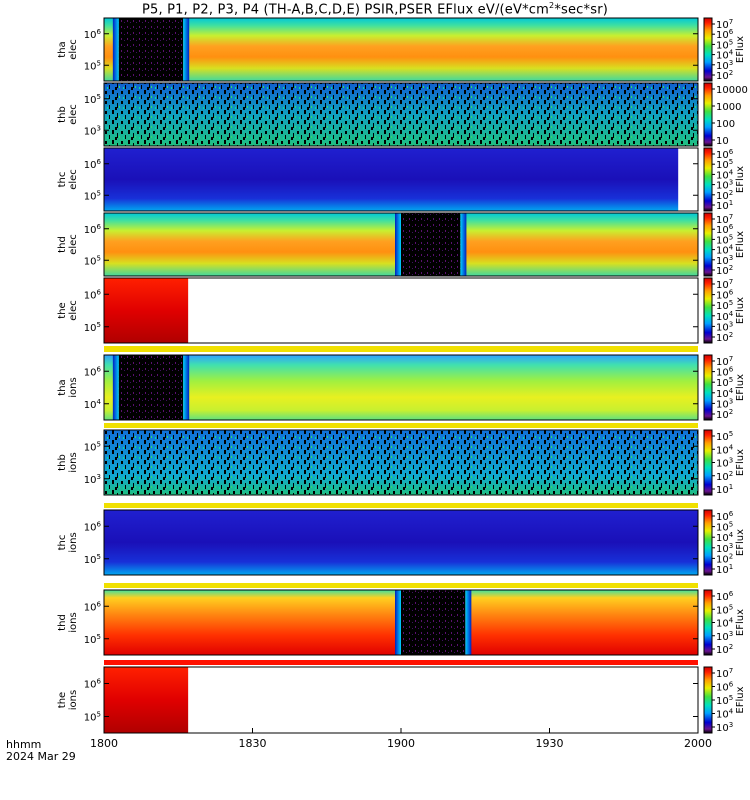 The image size is (750, 800). I want to click on panel-label: thaelec, so click(68, 49).